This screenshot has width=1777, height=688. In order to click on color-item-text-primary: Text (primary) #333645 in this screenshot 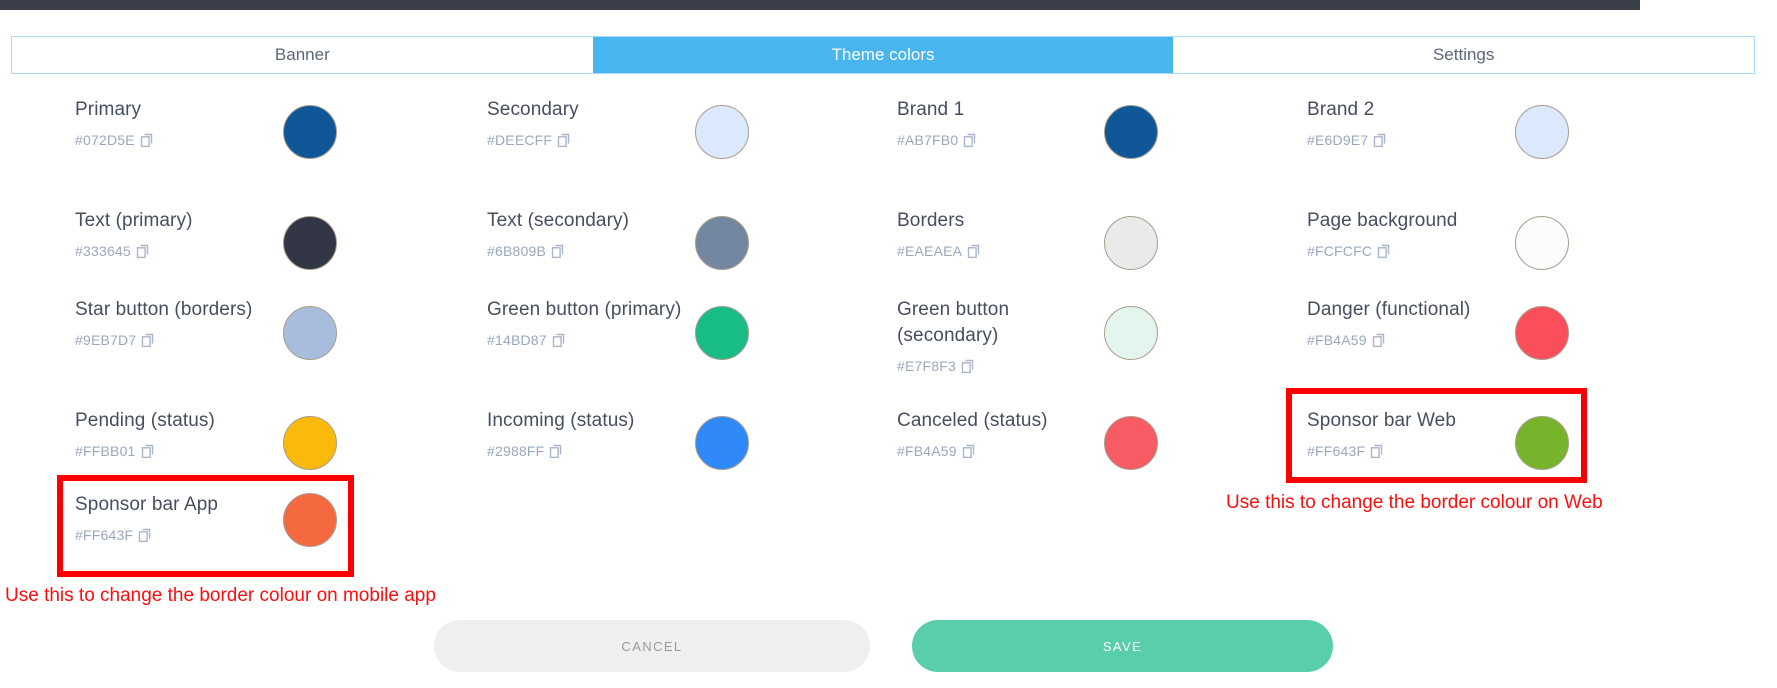, I will do `click(134, 236)`.